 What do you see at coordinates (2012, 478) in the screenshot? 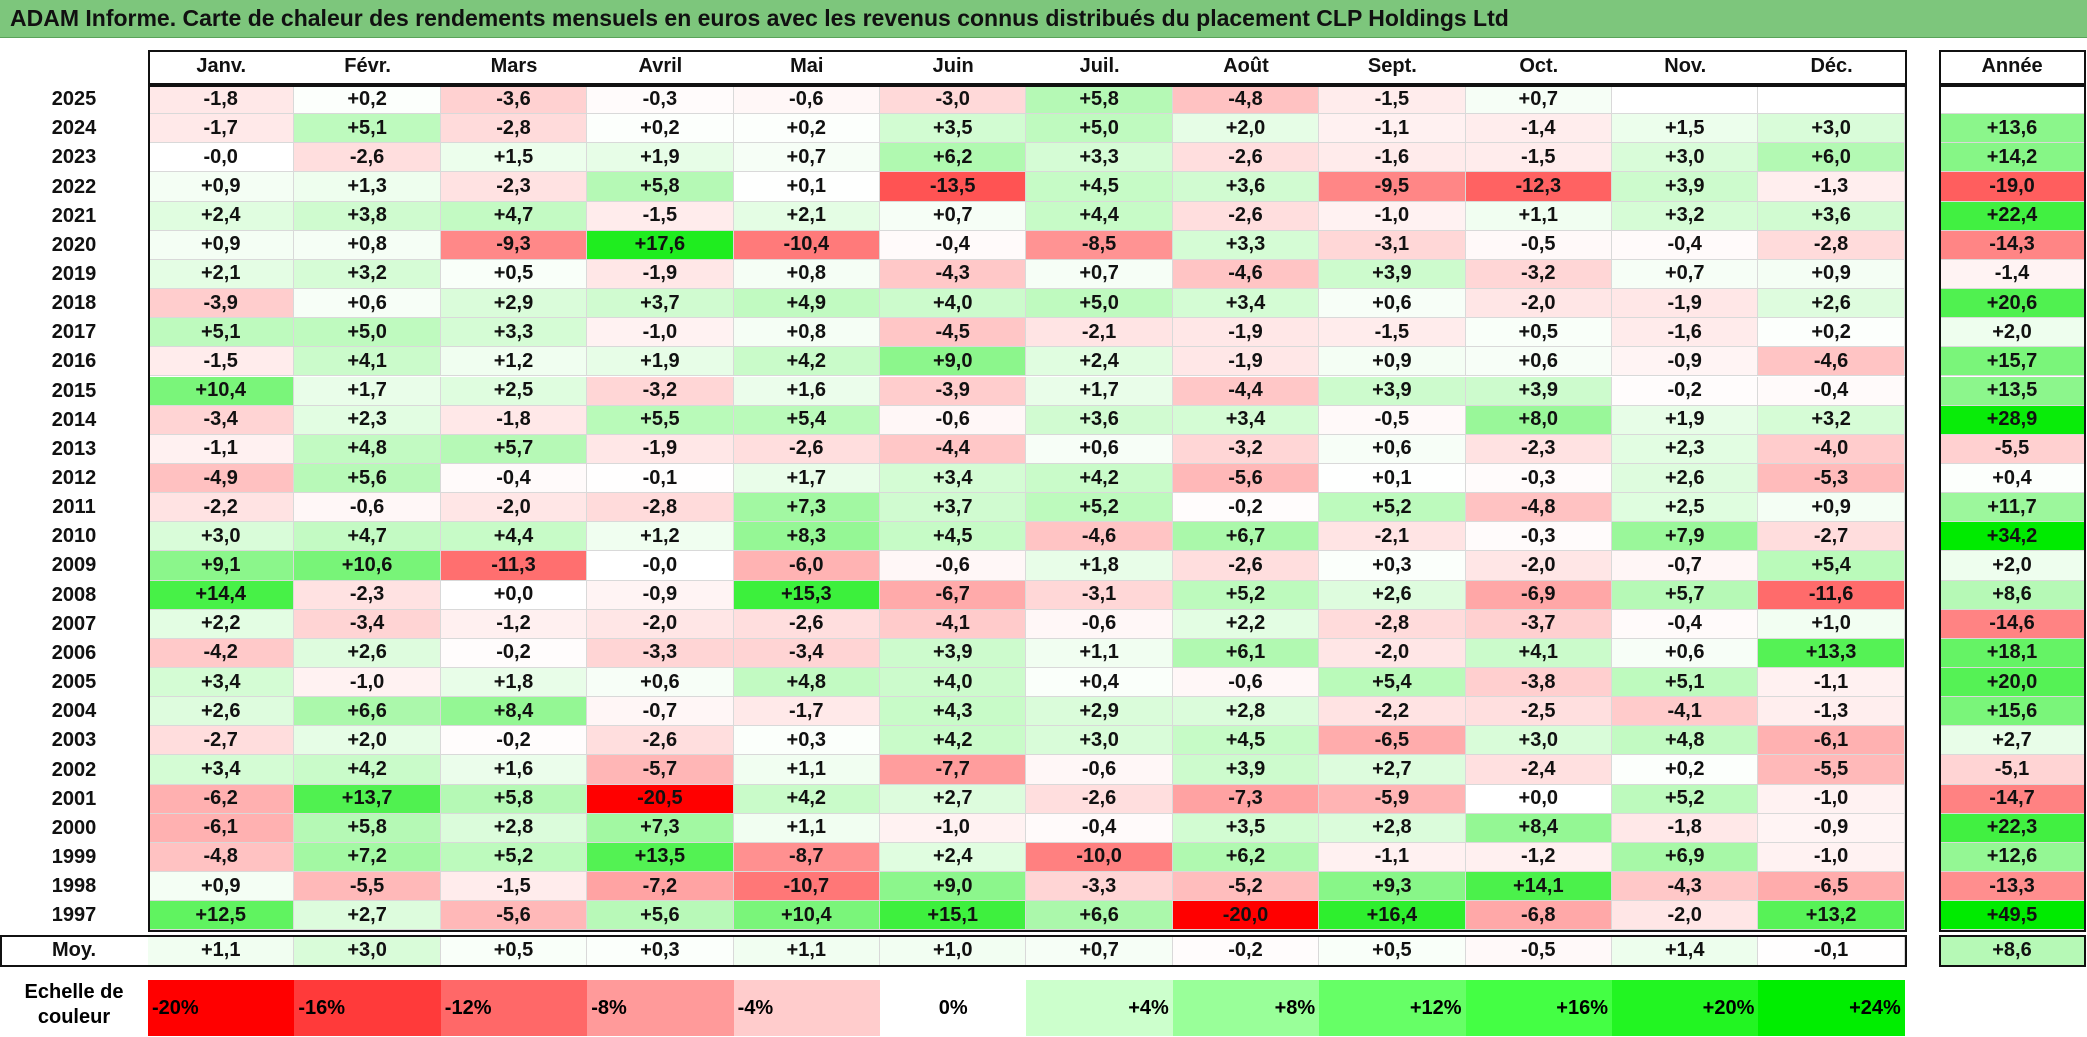
I see `annual-cell: +0,4` at bounding box center [2012, 478].